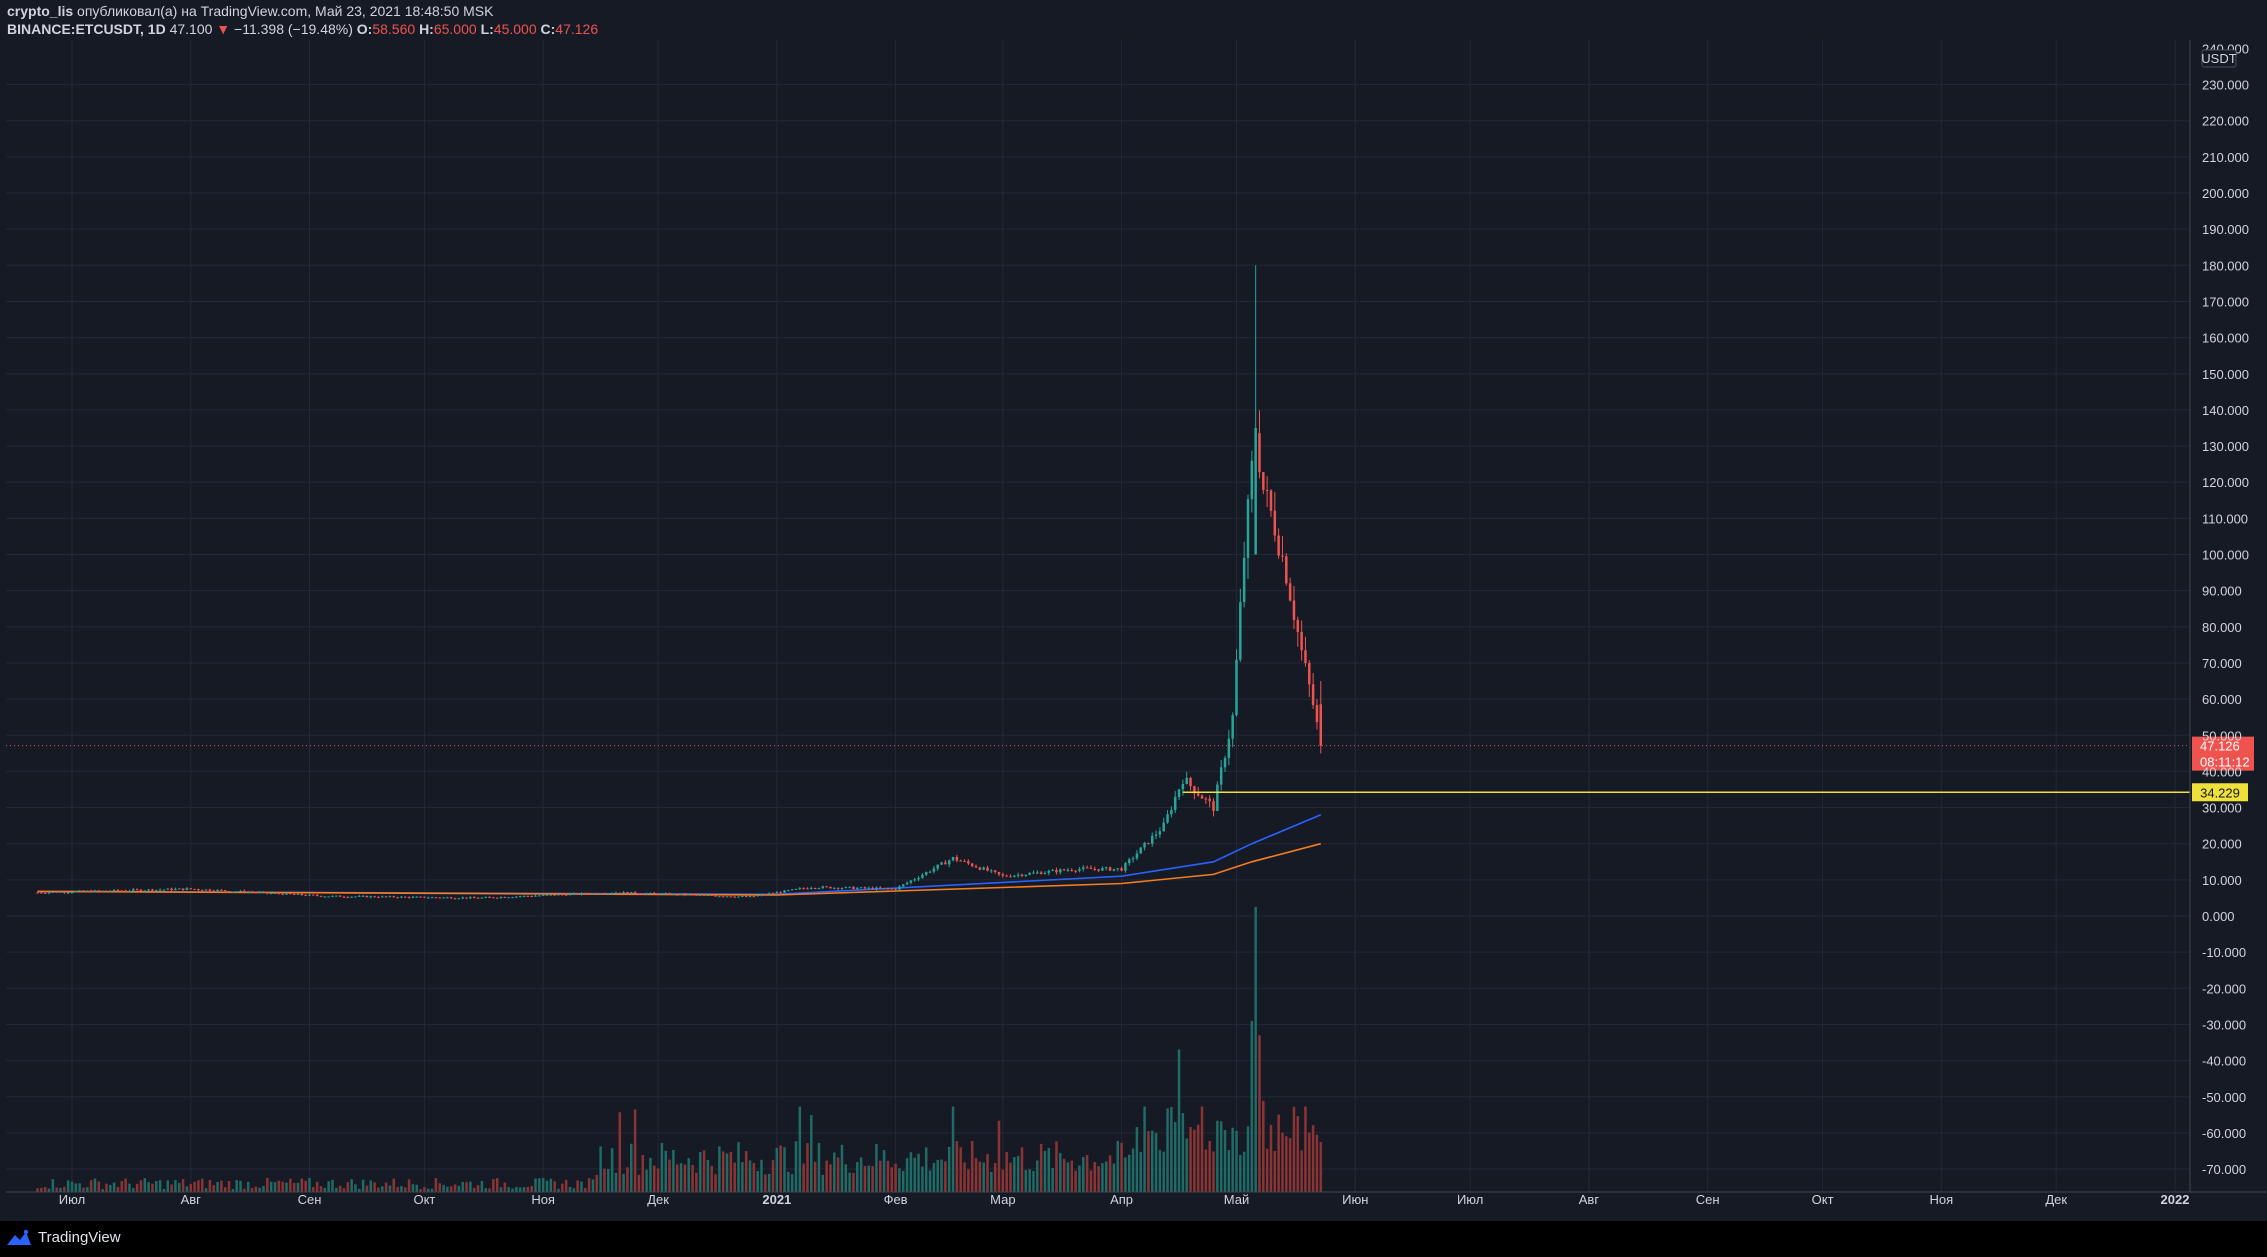  What do you see at coordinates (40, 11) in the screenshot?
I see `author-name: crypto_lis` at bounding box center [40, 11].